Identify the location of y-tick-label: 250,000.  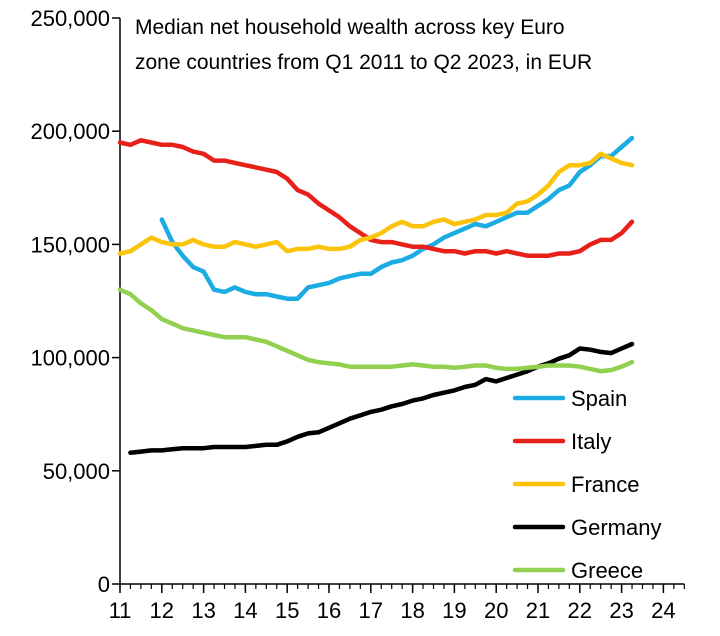
(70, 18).